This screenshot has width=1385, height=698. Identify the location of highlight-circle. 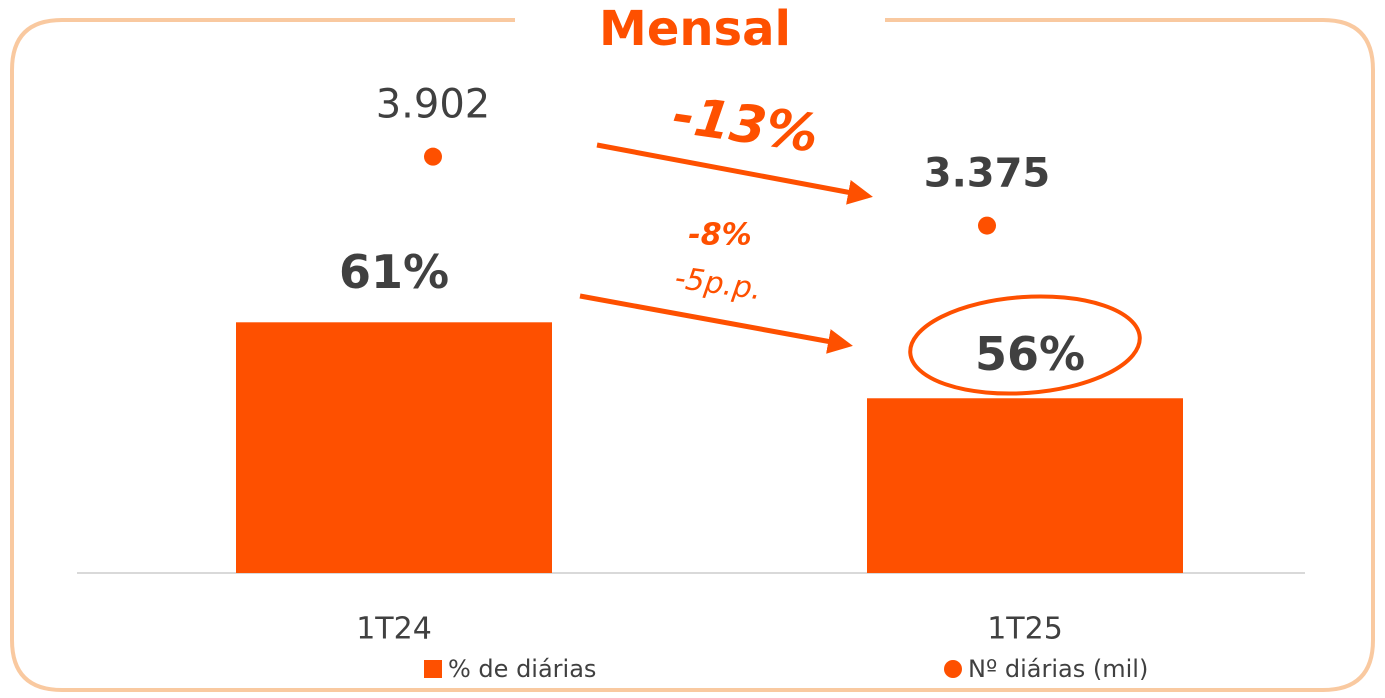
(1025, 345).